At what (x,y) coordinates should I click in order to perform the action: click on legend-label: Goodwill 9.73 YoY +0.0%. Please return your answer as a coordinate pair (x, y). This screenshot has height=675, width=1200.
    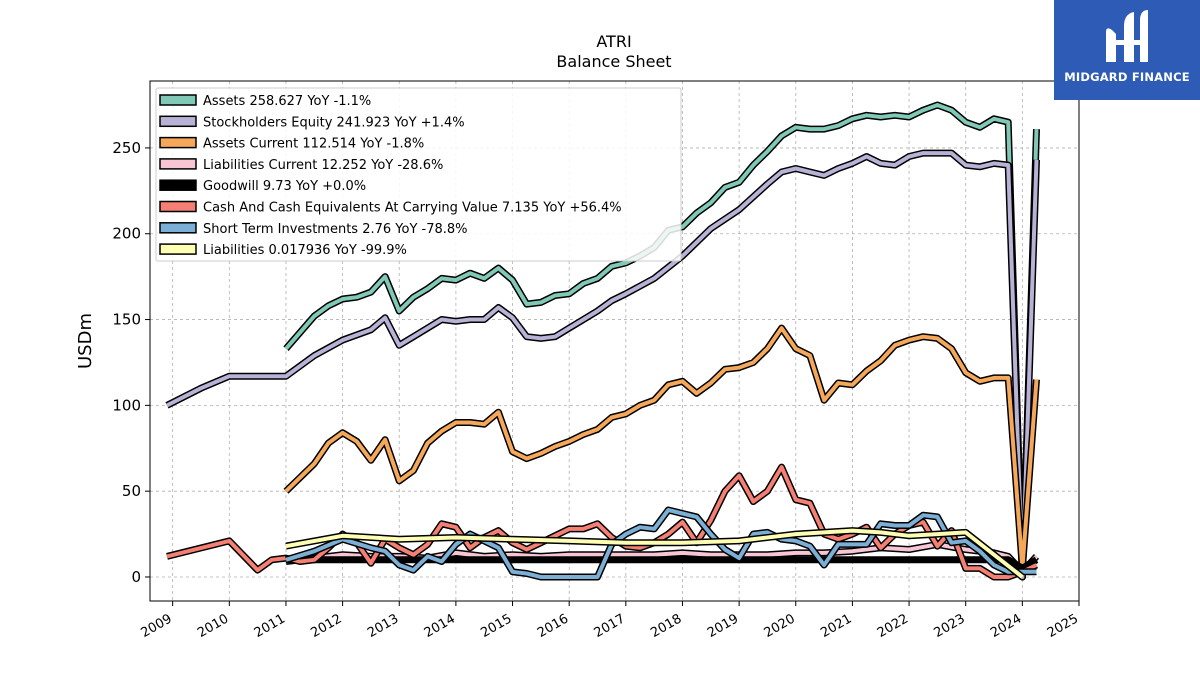
    Looking at the image, I should click on (284, 186).